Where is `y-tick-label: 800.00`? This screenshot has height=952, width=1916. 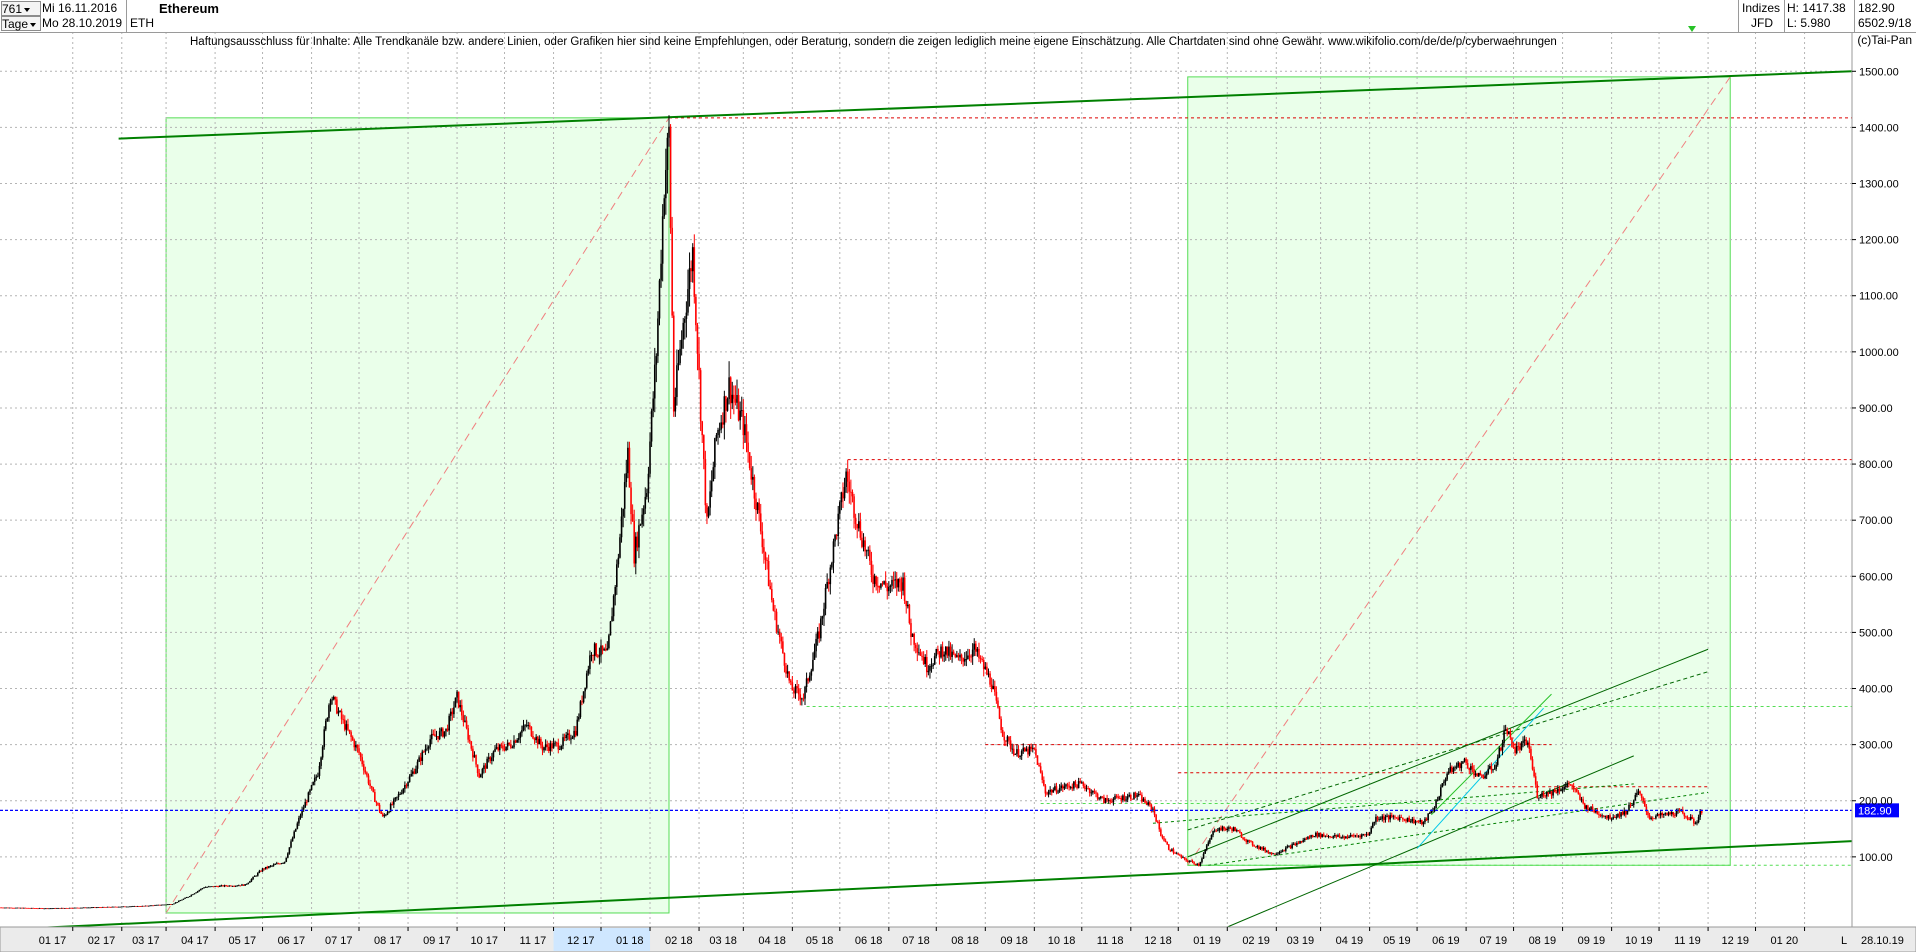 y-tick-label: 800.00 is located at coordinates (1876, 465).